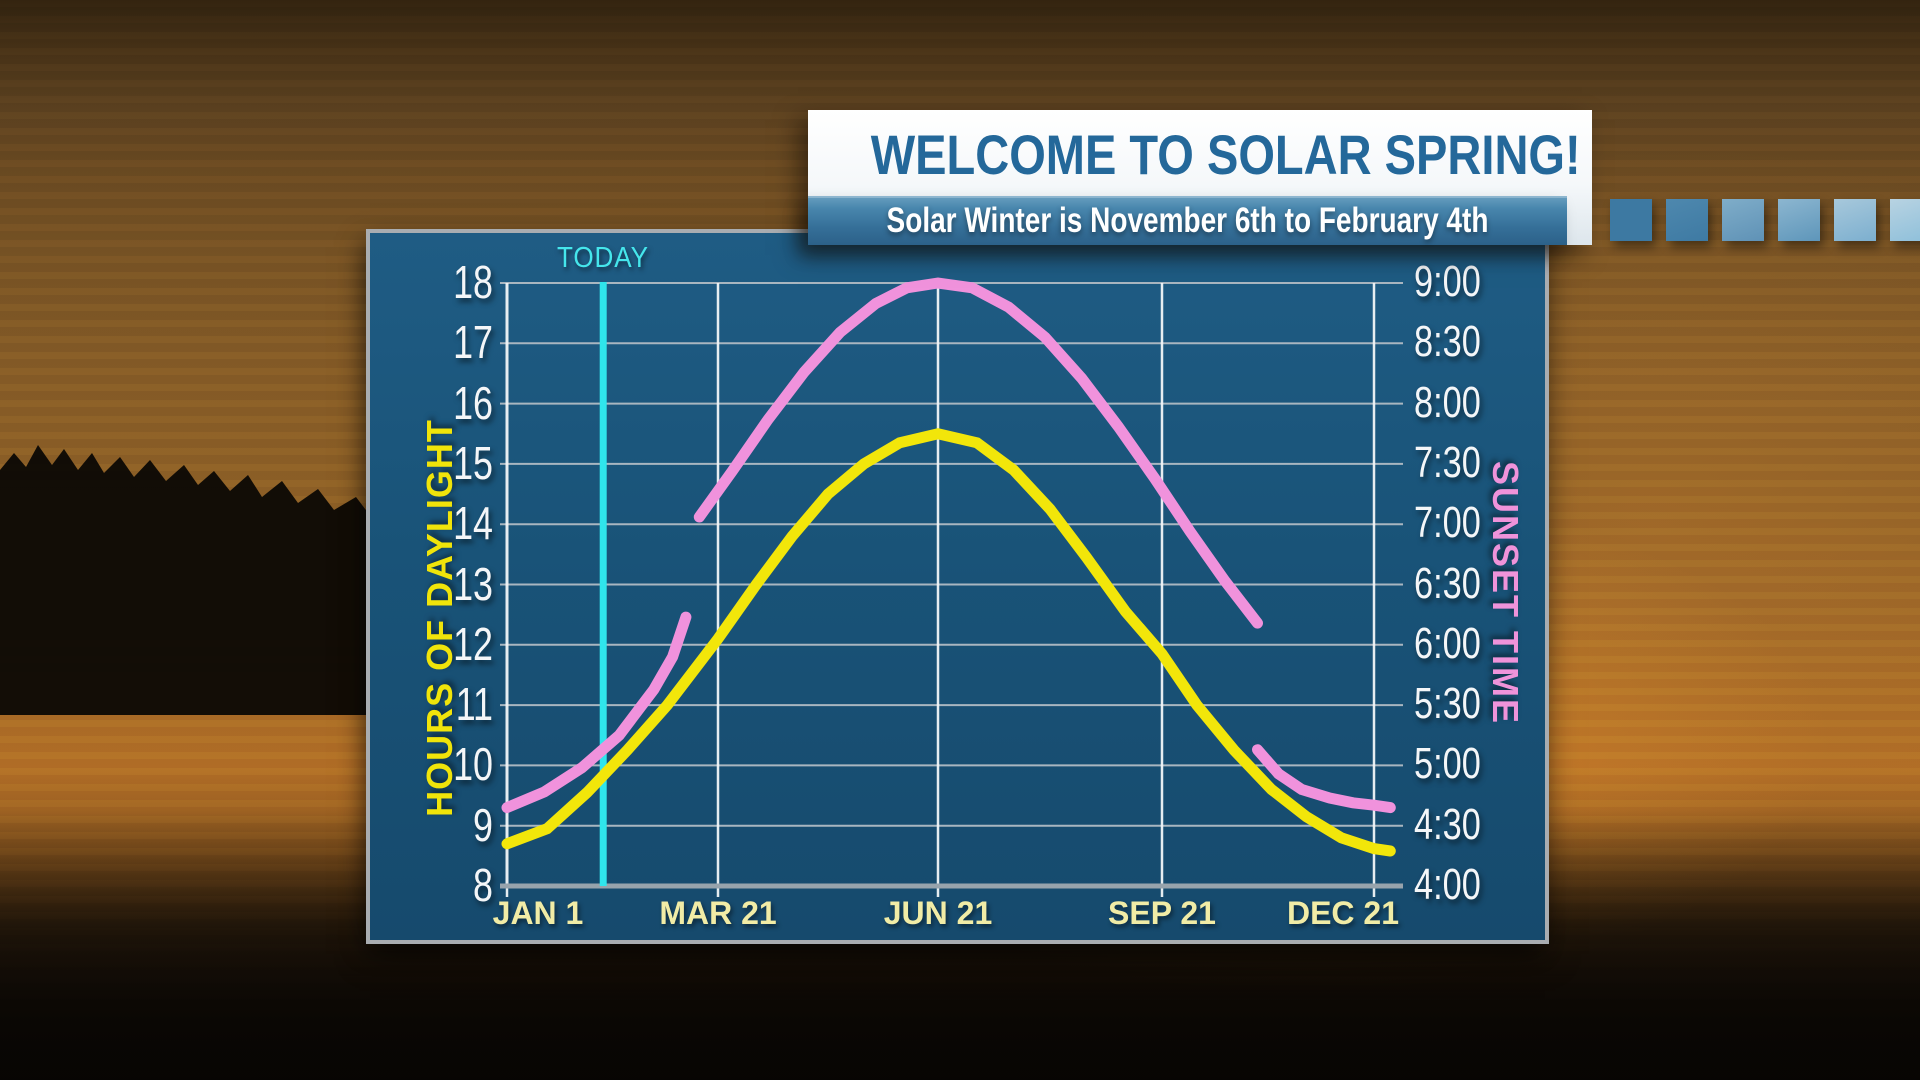  Describe the element at coordinates (473, 402) in the screenshot. I see `y-axis-left-tick: 16` at that location.